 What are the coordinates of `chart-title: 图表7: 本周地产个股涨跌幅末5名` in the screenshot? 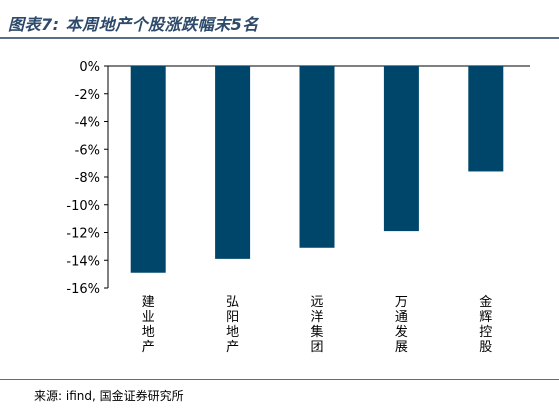 It's located at (133, 24).